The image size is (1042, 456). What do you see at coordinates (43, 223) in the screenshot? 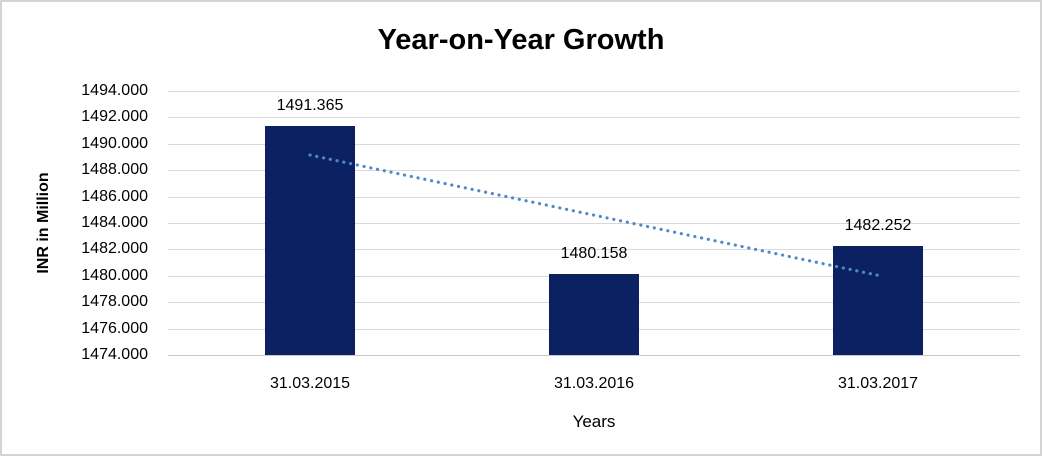
I see `y-axis-title: INR in Million` at bounding box center [43, 223].